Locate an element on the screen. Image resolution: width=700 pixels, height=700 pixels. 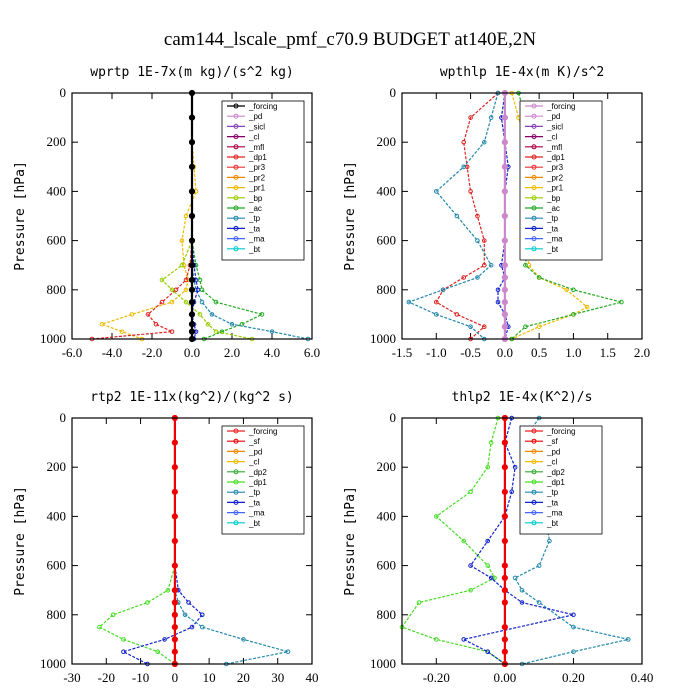
legend-label: _ac is located at coordinates (553, 208).